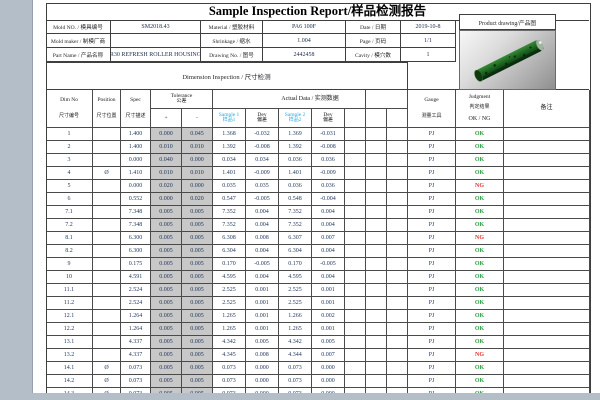 The height and width of the screenshot is (400, 600). What do you see at coordinates (295, 264) in the screenshot?
I see `cell-sample2: 0.170` at bounding box center [295, 264].